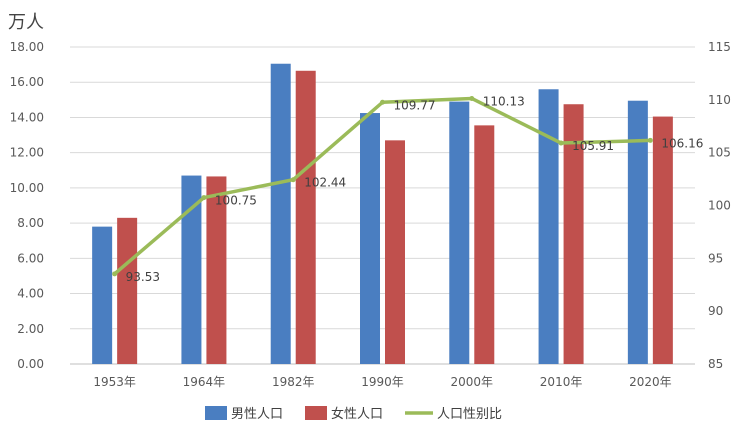 This screenshot has height=433, width=745. I want to click on y-left-tick-label: 16.00, so click(27, 82).